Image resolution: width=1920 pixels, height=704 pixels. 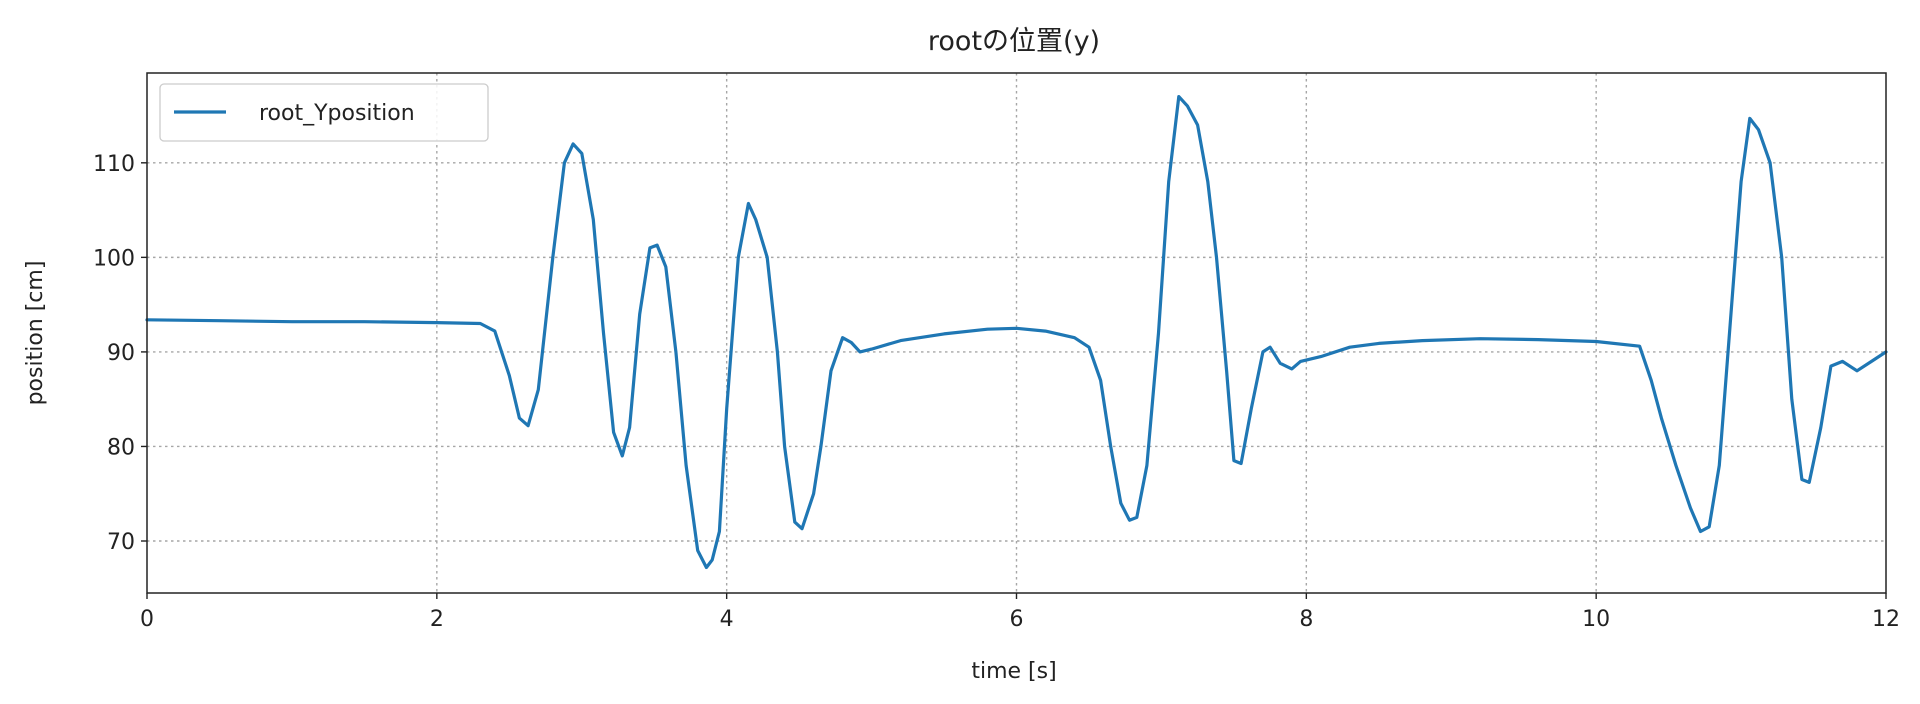 What do you see at coordinates (1013, 671) in the screenshot?
I see `x-axis-label: time [s]` at bounding box center [1013, 671].